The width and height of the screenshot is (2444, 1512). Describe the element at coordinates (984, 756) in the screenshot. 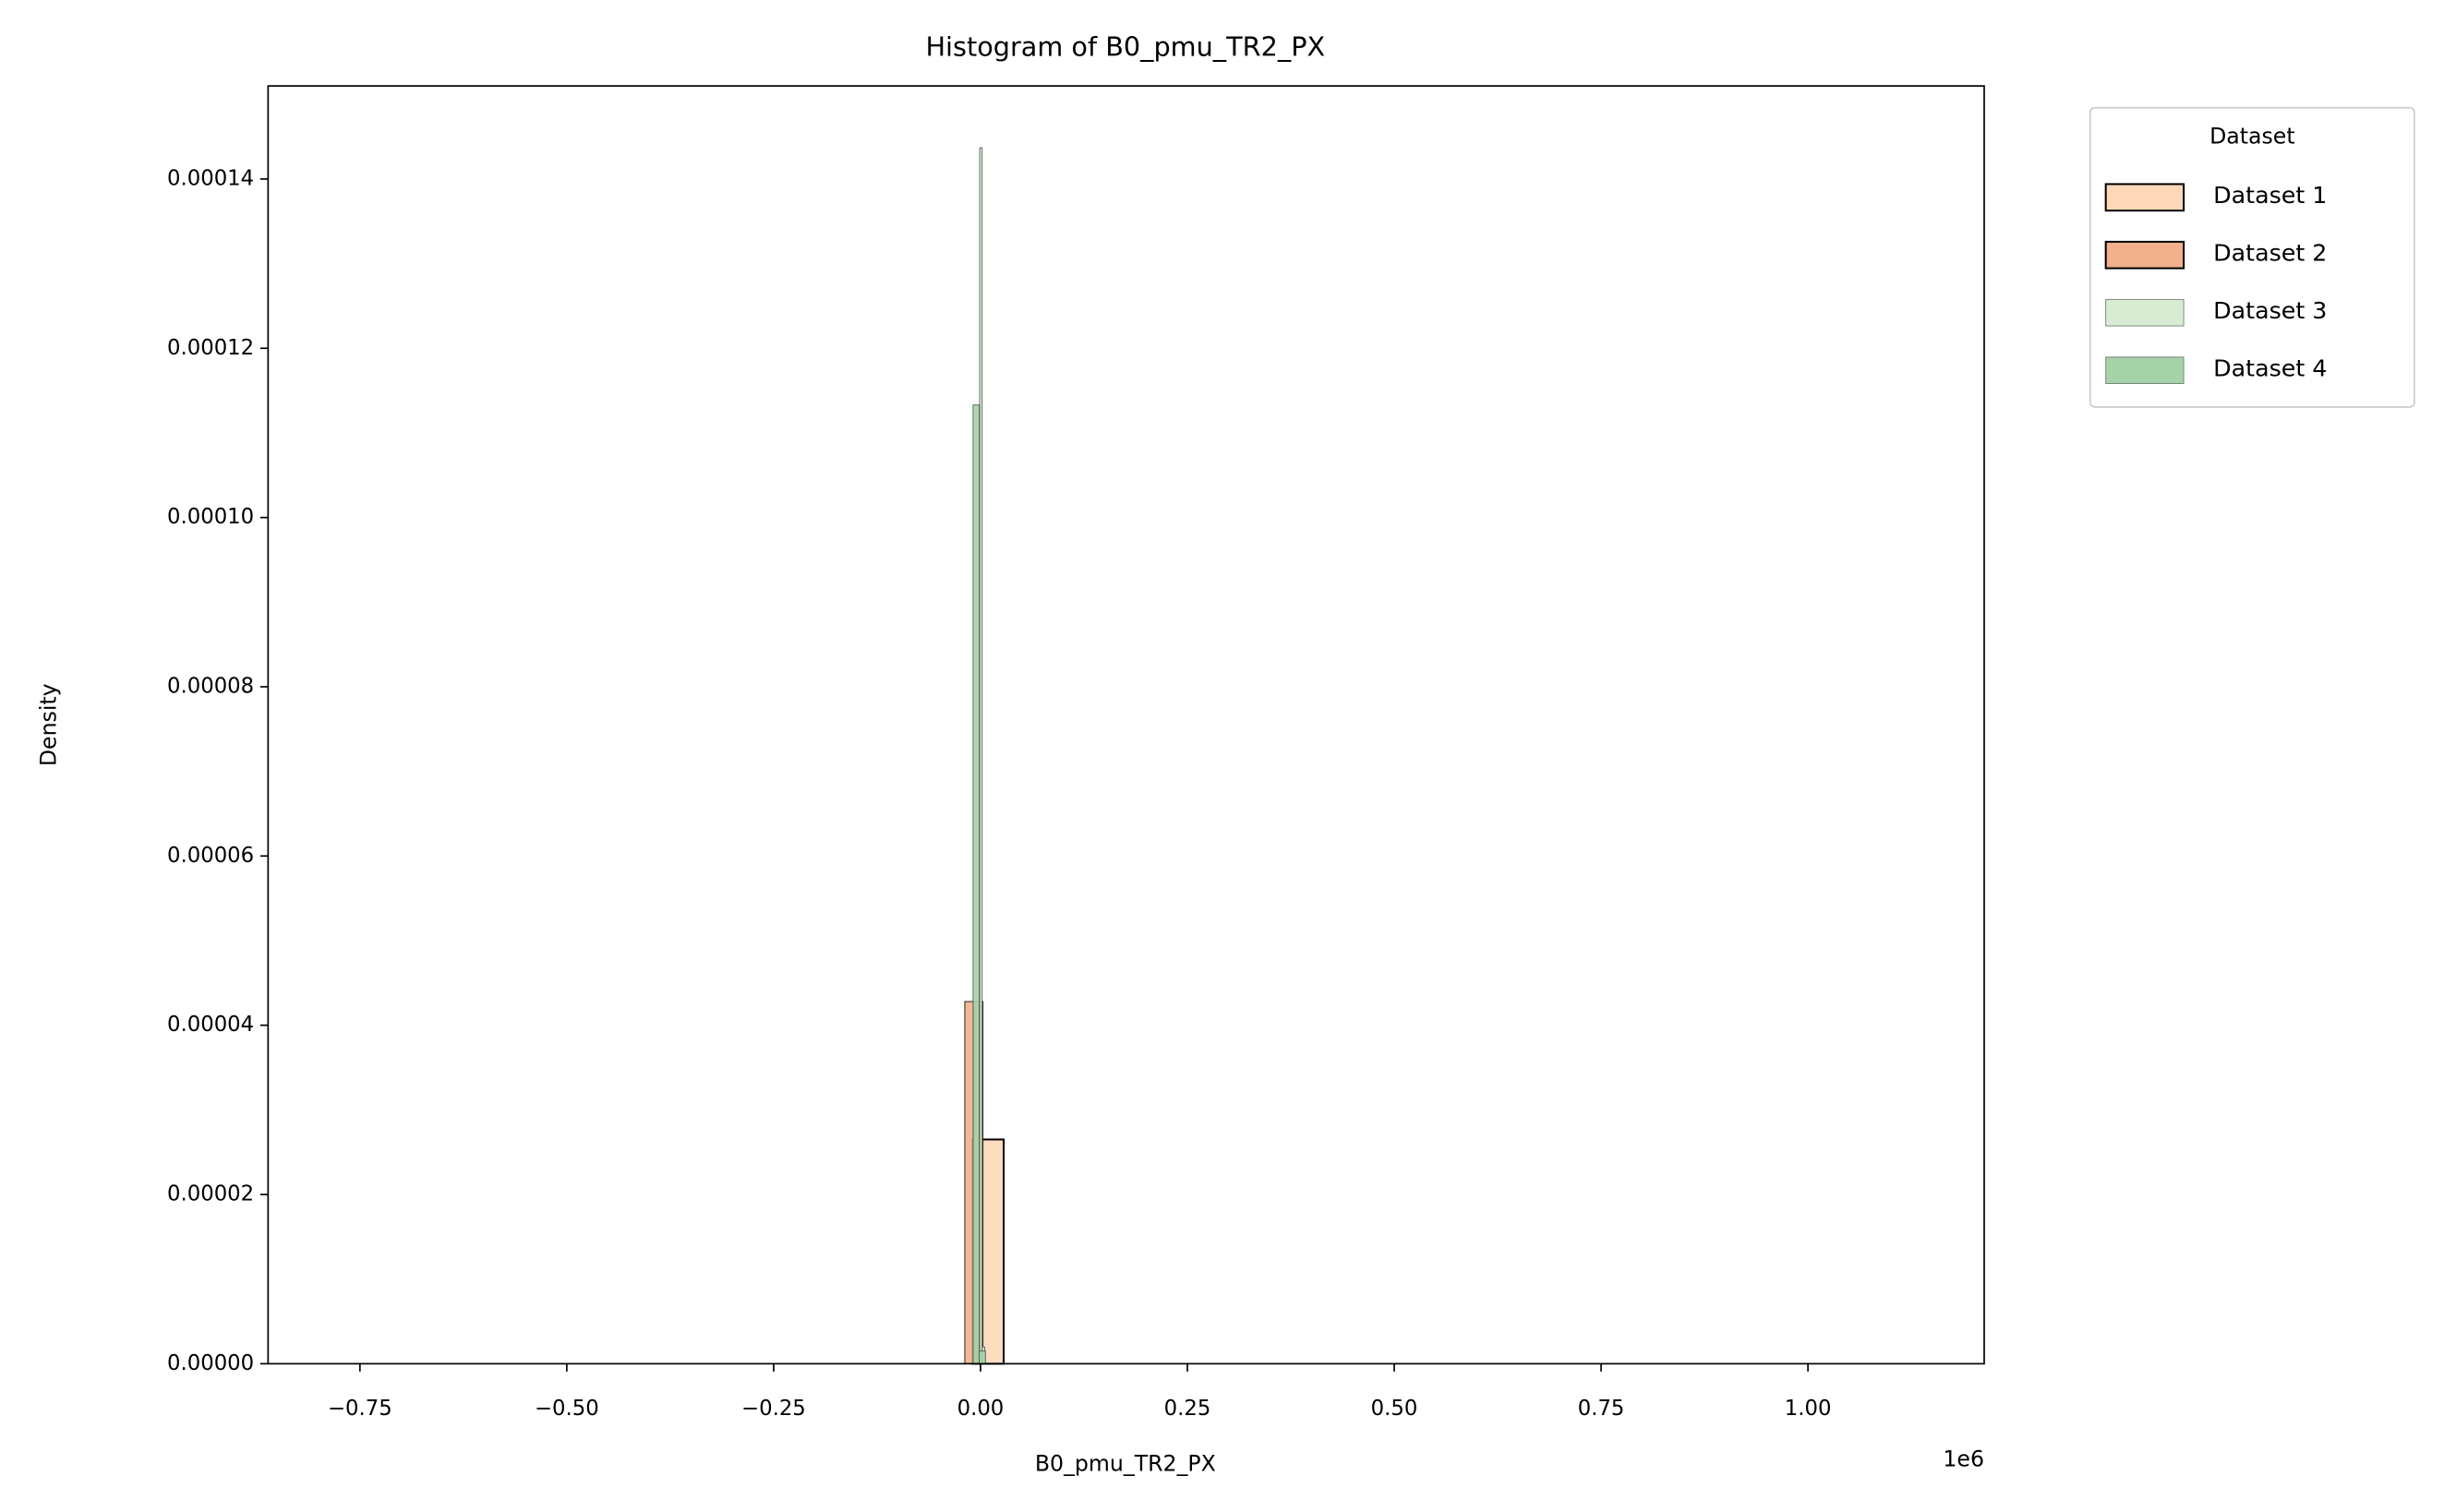

I see `plot-area` at that location.